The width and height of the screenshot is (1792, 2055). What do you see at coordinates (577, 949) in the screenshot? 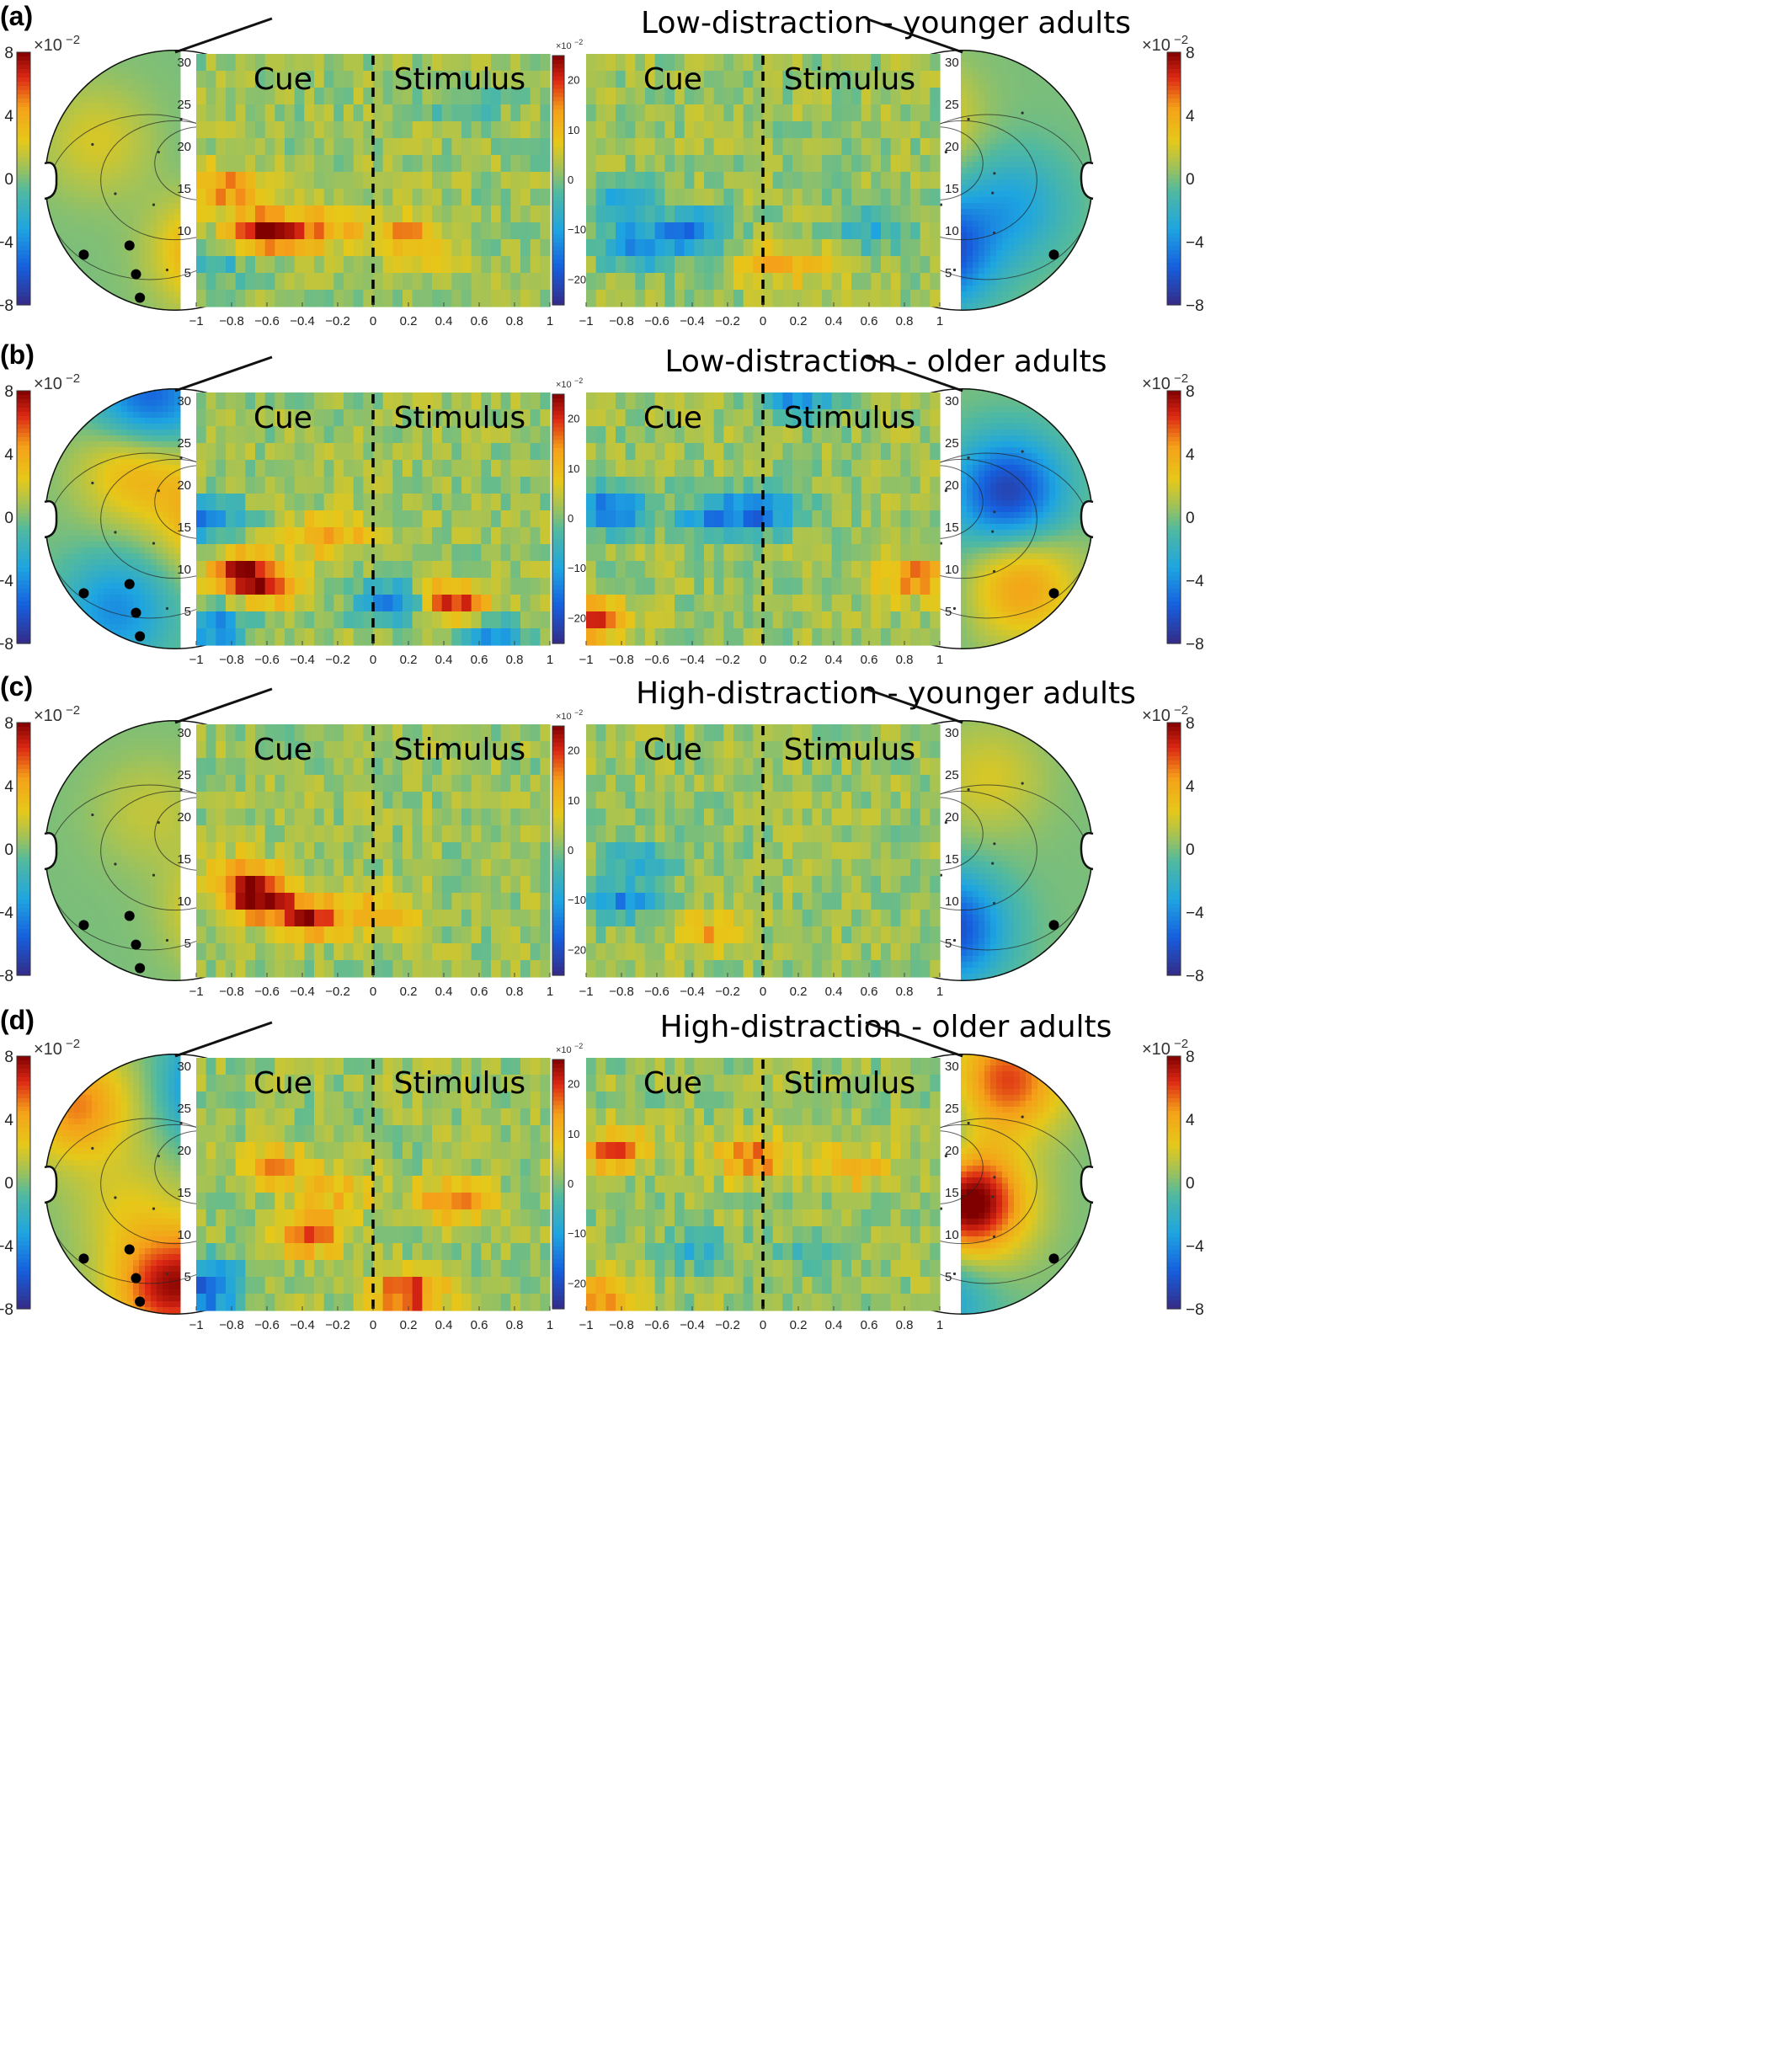
I see `tf-colorbar-tick: −20` at bounding box center [577, 949].